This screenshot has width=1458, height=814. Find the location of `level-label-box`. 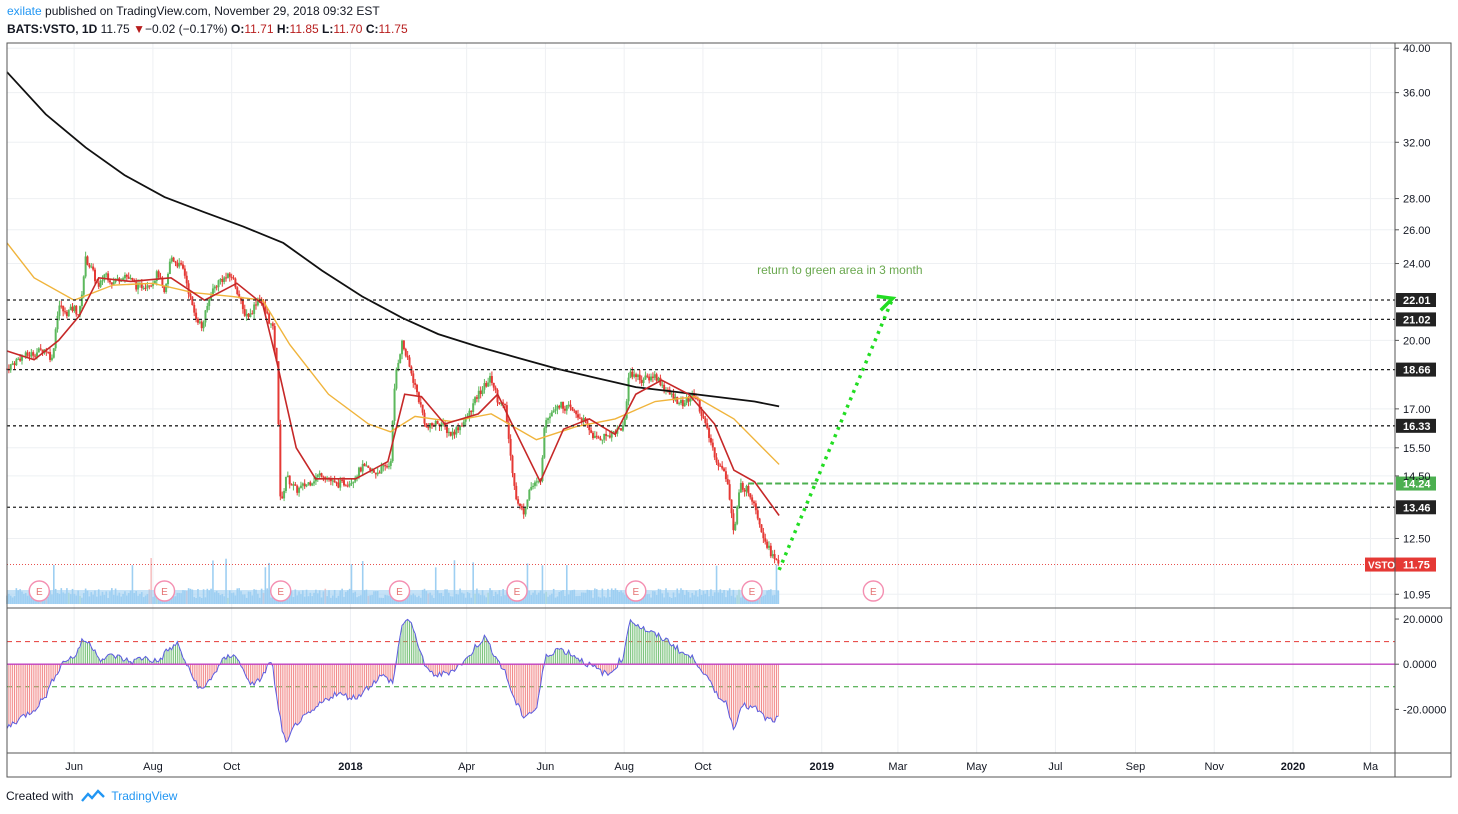

level-label-box is located at coordinates (1416, 425).